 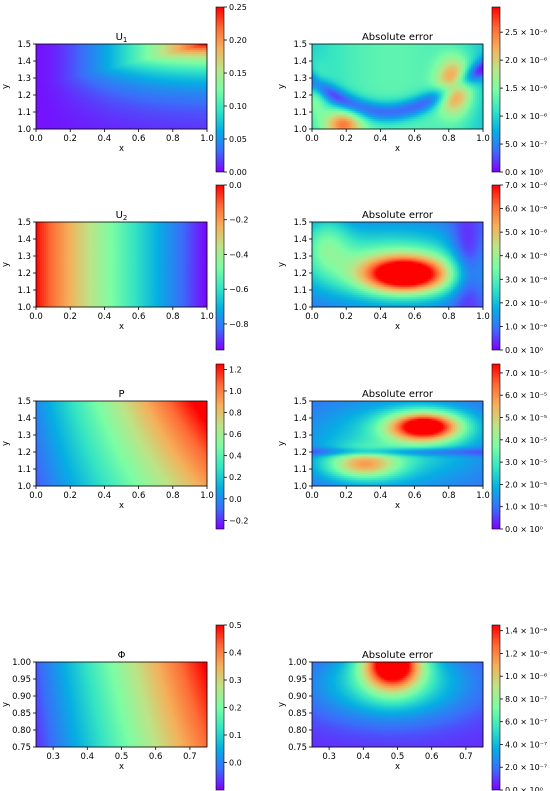 What do you see at coordinates (397, 86) in the screenshot?
I see `heatmap-cells-err1` at bounding box center [397, 86].